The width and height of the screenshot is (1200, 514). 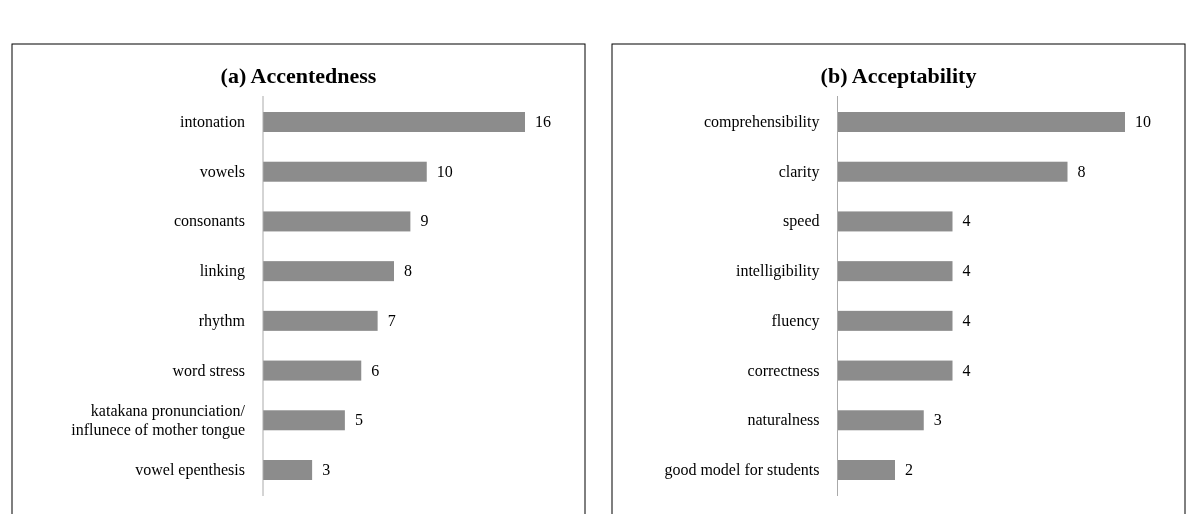 What do you see at coordinates (298, 75) in the screenshot?
I see `chart-title: (a) Accentedness` at bounding box center [298, 75].